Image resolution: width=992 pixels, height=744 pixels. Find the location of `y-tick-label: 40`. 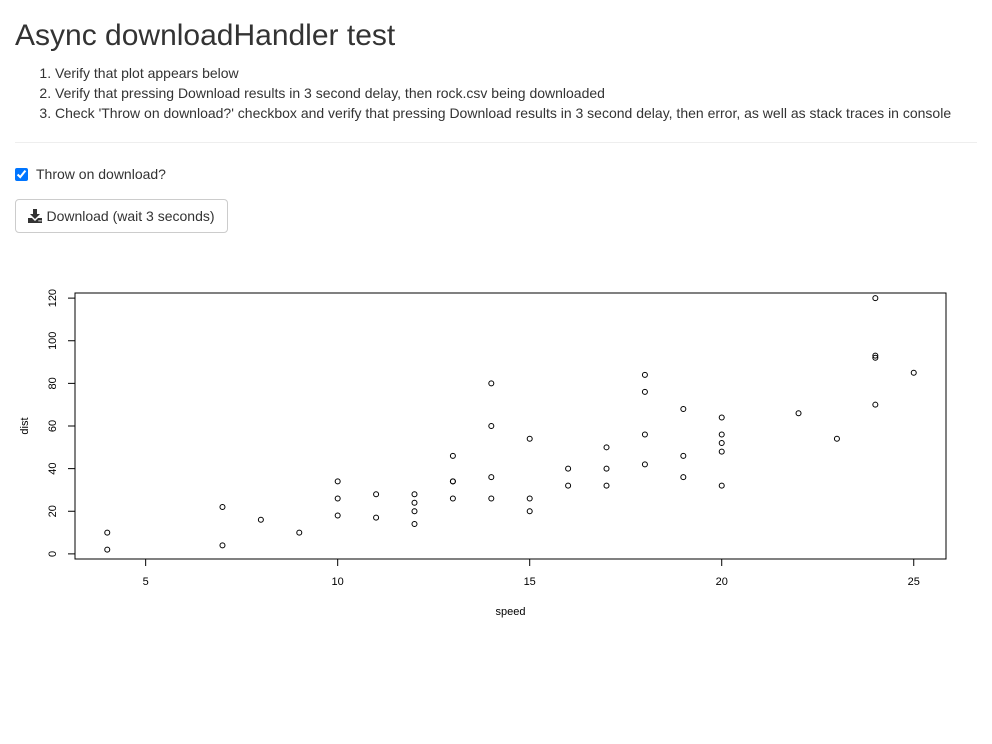

y-tick-label: 40 is located at coordinates (53, 469).